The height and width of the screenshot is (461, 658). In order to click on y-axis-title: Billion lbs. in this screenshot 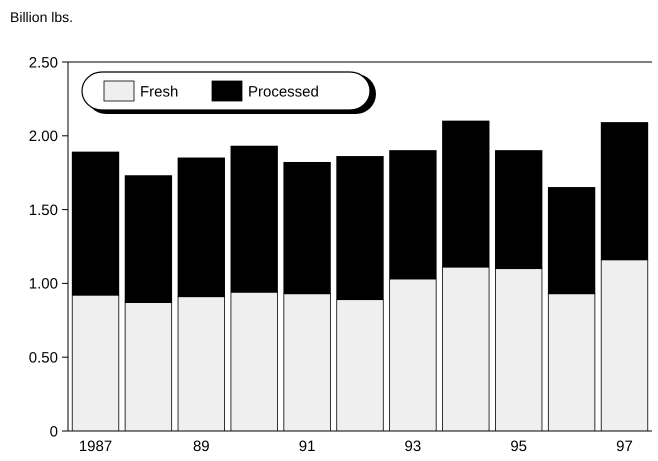, I will do `click(42, 17)`.